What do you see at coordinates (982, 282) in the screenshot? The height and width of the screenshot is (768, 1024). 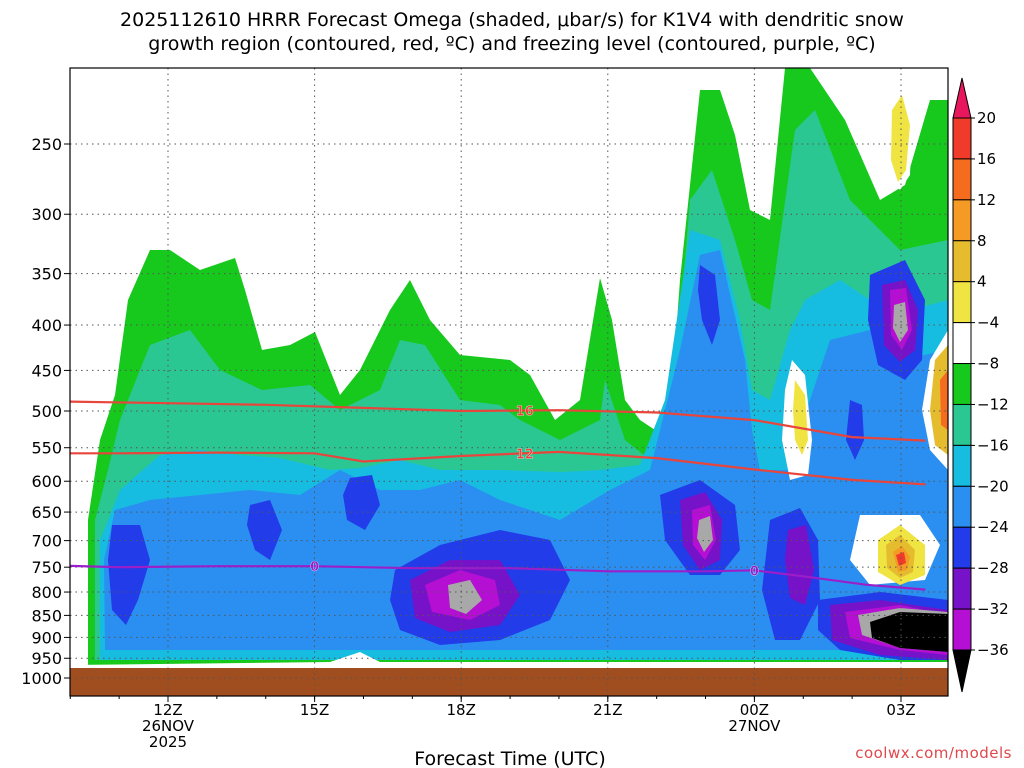 I see `colorbar-label: 4` at bounding box center [982, 282].